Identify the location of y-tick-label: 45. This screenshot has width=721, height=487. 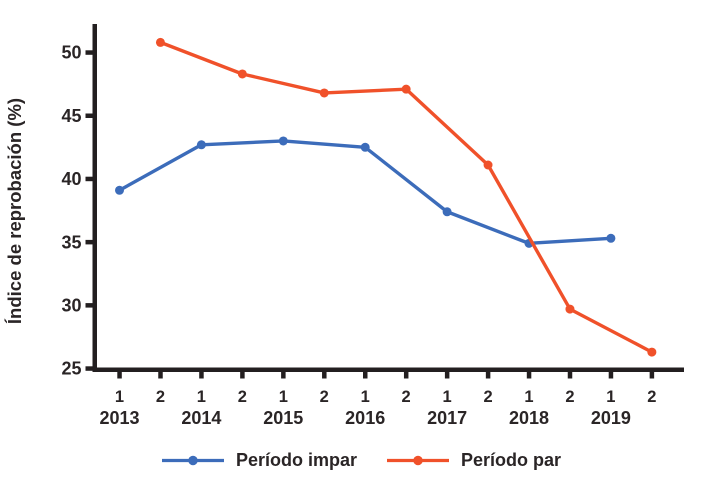
(71, 116).